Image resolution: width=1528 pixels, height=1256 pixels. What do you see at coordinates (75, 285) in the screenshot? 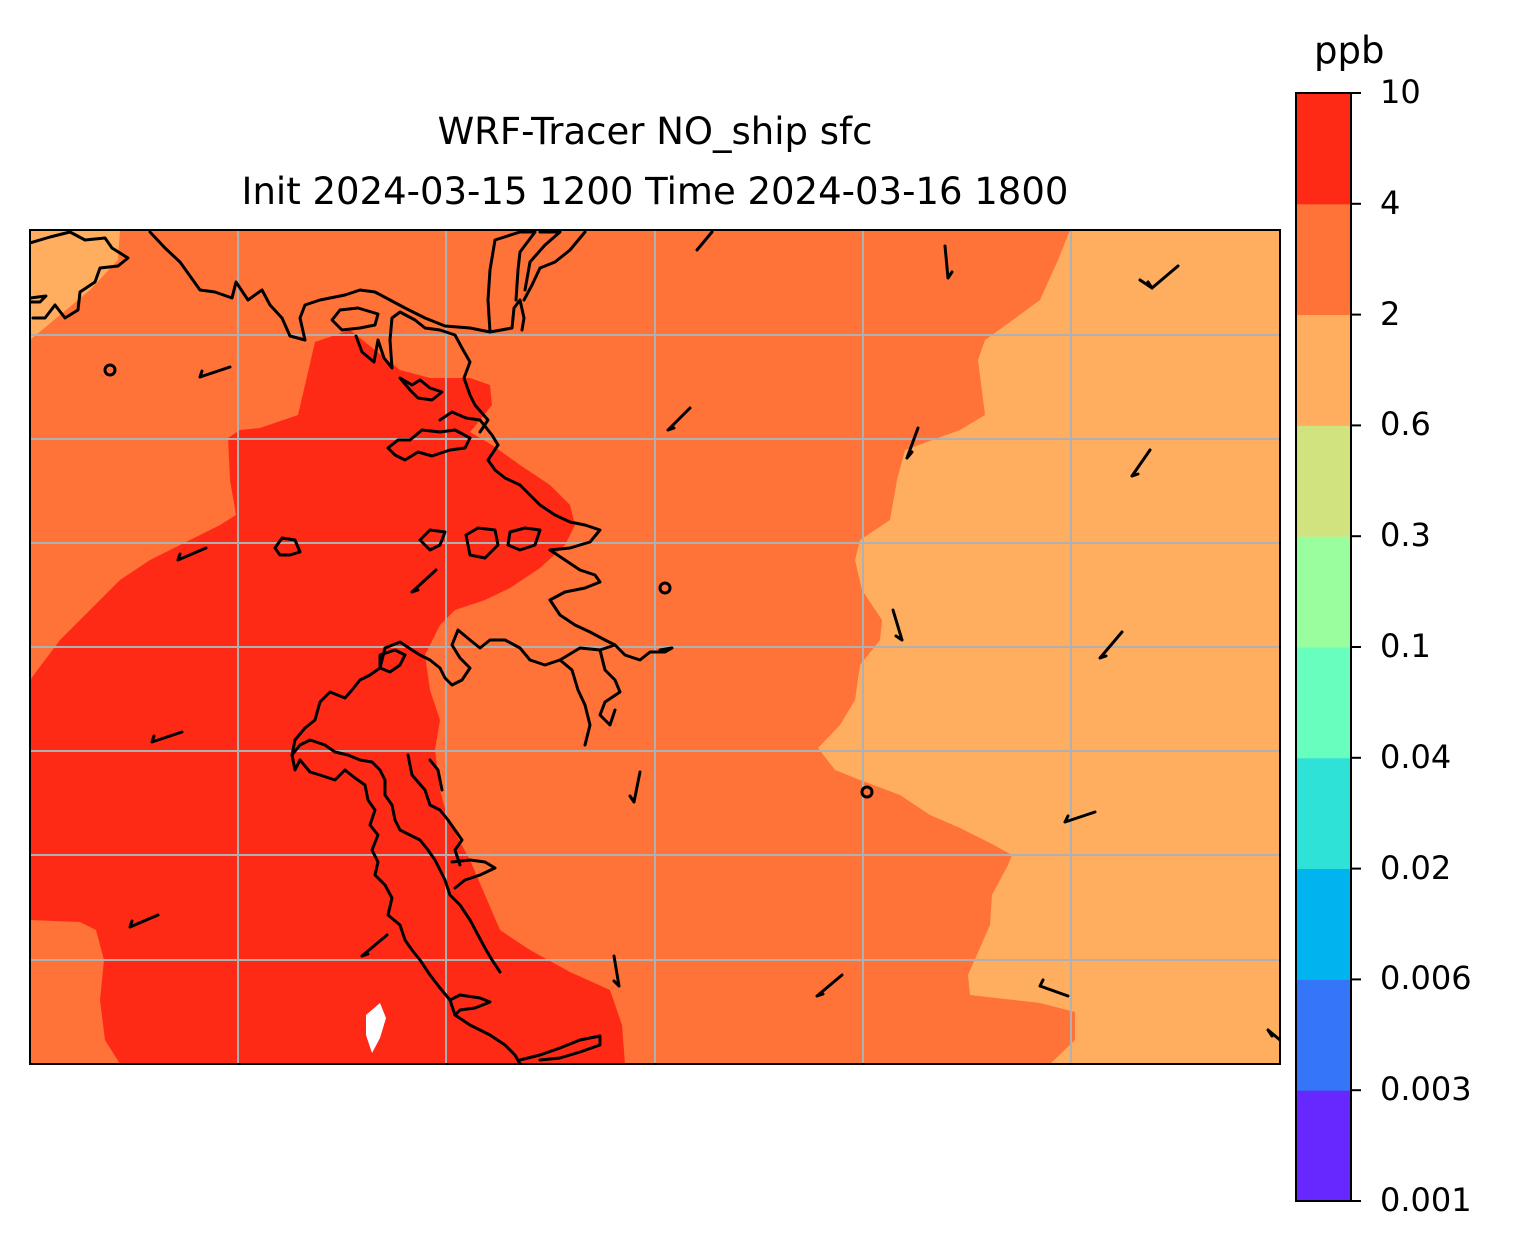
I see `contour-fill-0.6-2-northwest` at bounding box center [75, 285].